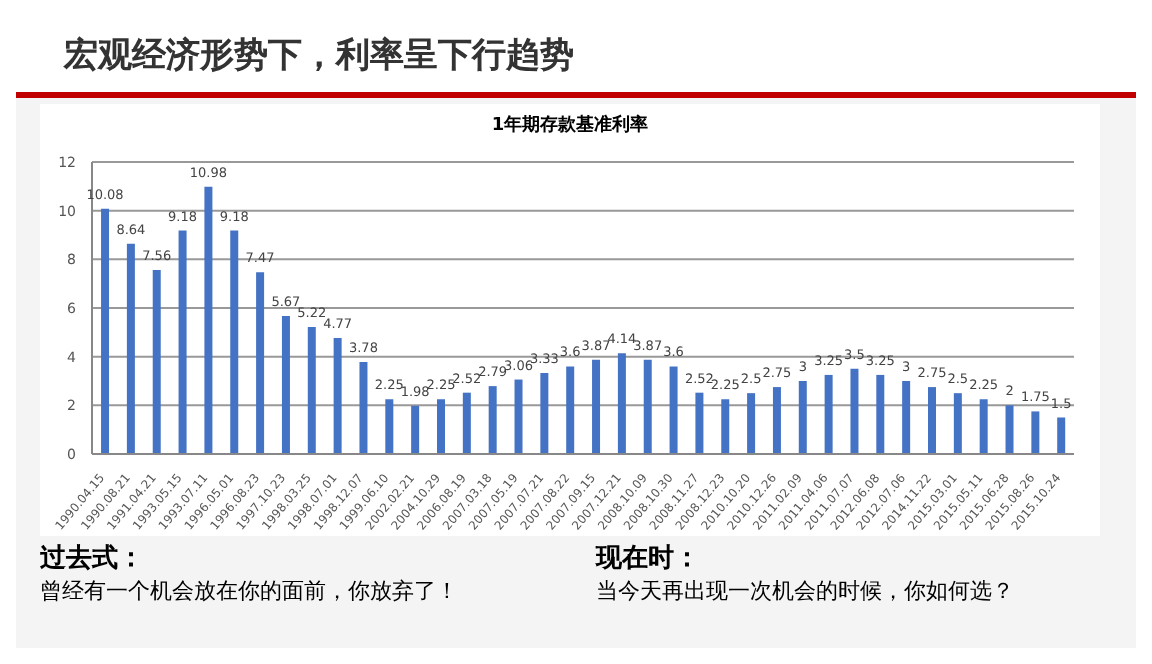 This screenshot has height=664, width=1152. What do you see at coordinates (92, 559) in the screenshot?
I see `text: 过去式：` at bounding box center [92, 559].